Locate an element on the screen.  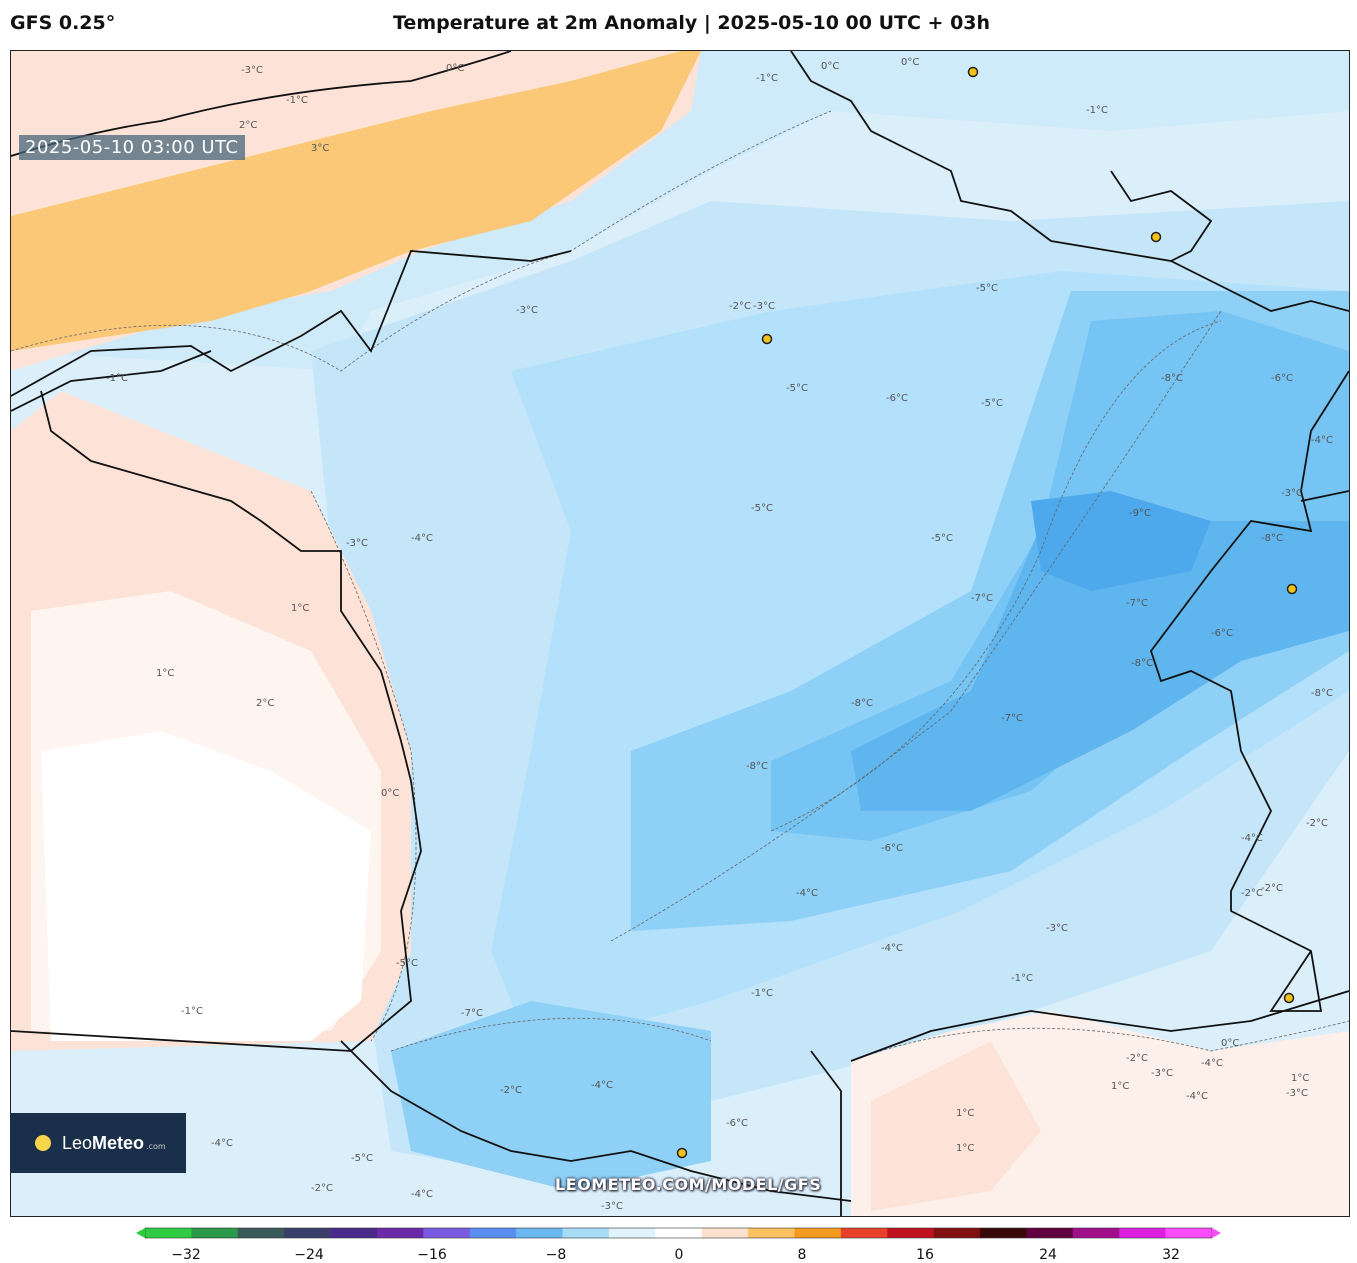
atlantic-white-zone is located at coordinates (206, 886).